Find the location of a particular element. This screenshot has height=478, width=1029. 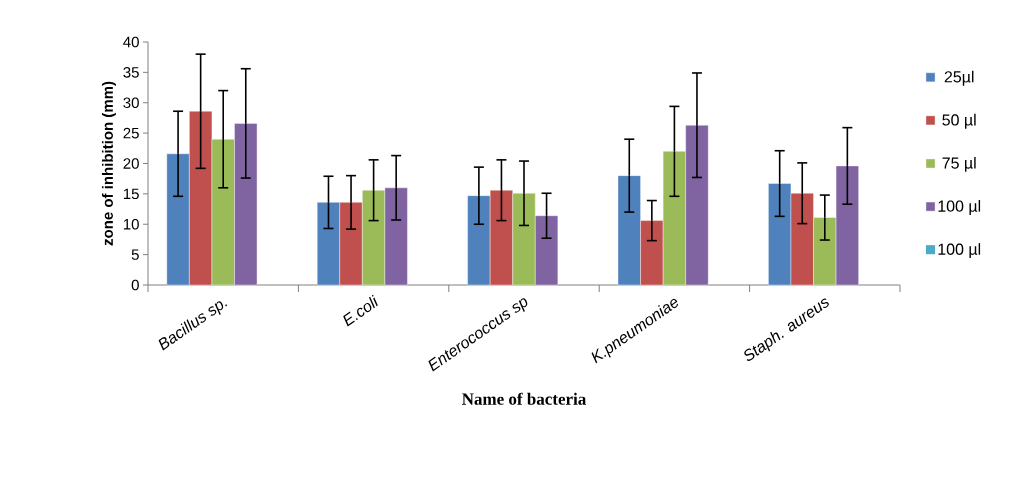

y-tick-label: 15 is located at coordinates (131, 194).